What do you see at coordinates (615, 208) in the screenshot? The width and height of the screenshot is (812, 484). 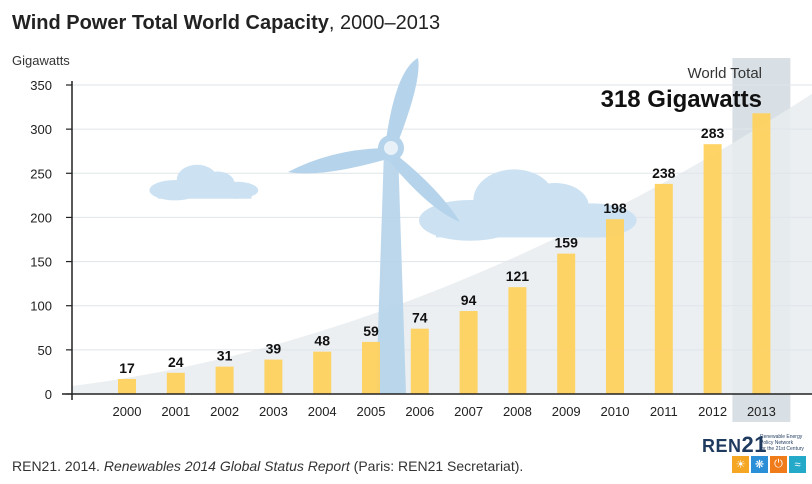 I see `bar-value-label: 198` at bounding box center [615, 208].